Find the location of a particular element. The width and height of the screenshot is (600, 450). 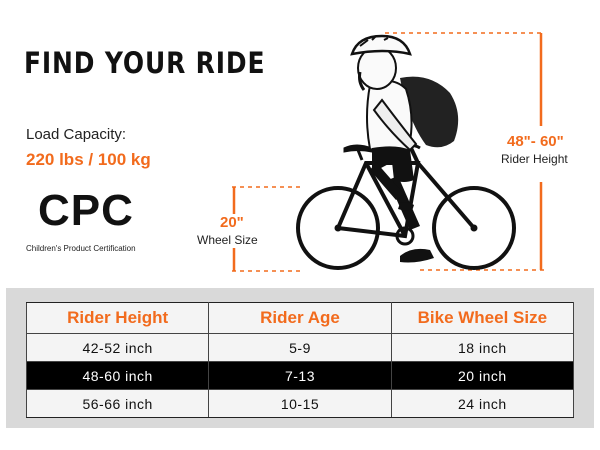

cell-rider-age: 10-15 is located at coordinates (300, 403).